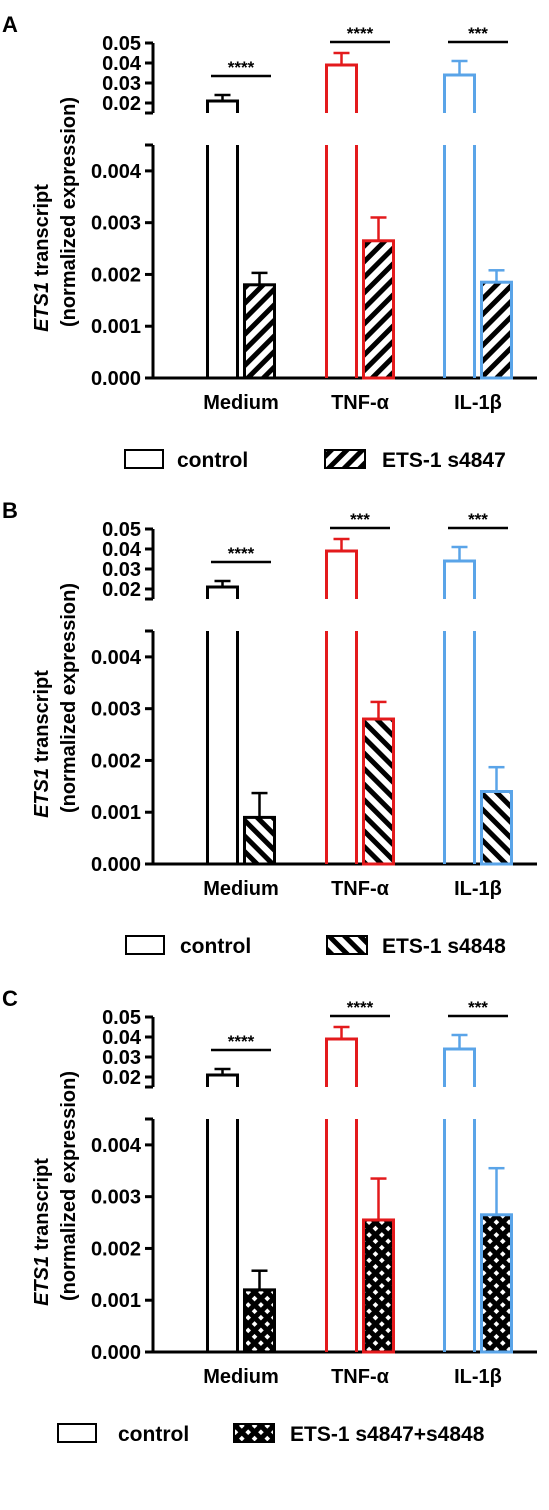  What do you see at coordinates (387, 1434) in the screenshot?
I see `legend-label-sirna: ETS-1 s4847+s4848` at bounding box center [387, 1434].